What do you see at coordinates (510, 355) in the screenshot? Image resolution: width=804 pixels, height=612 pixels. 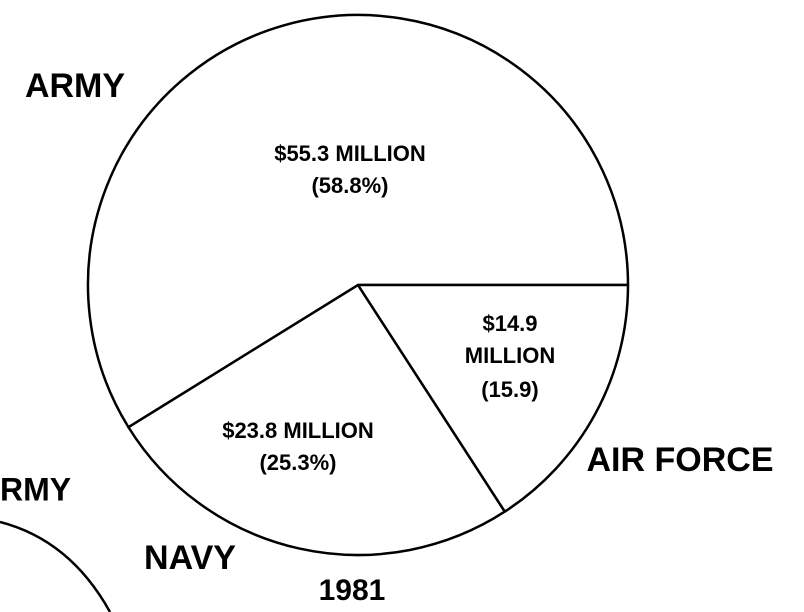 I see `value-label-line: MILLION` at bounding box center [510, 355].